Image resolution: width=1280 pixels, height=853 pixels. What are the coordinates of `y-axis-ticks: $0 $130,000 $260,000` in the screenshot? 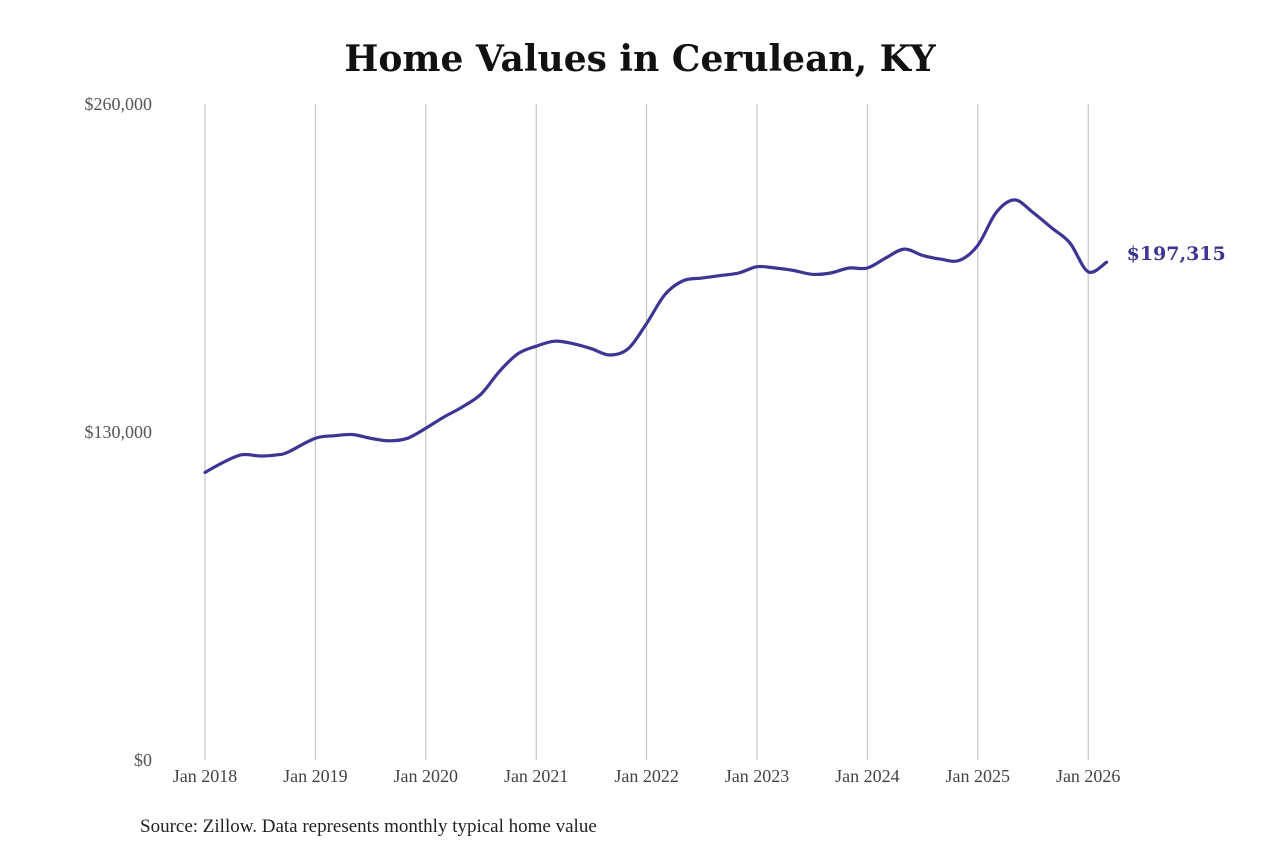 It's located at (119, 432).